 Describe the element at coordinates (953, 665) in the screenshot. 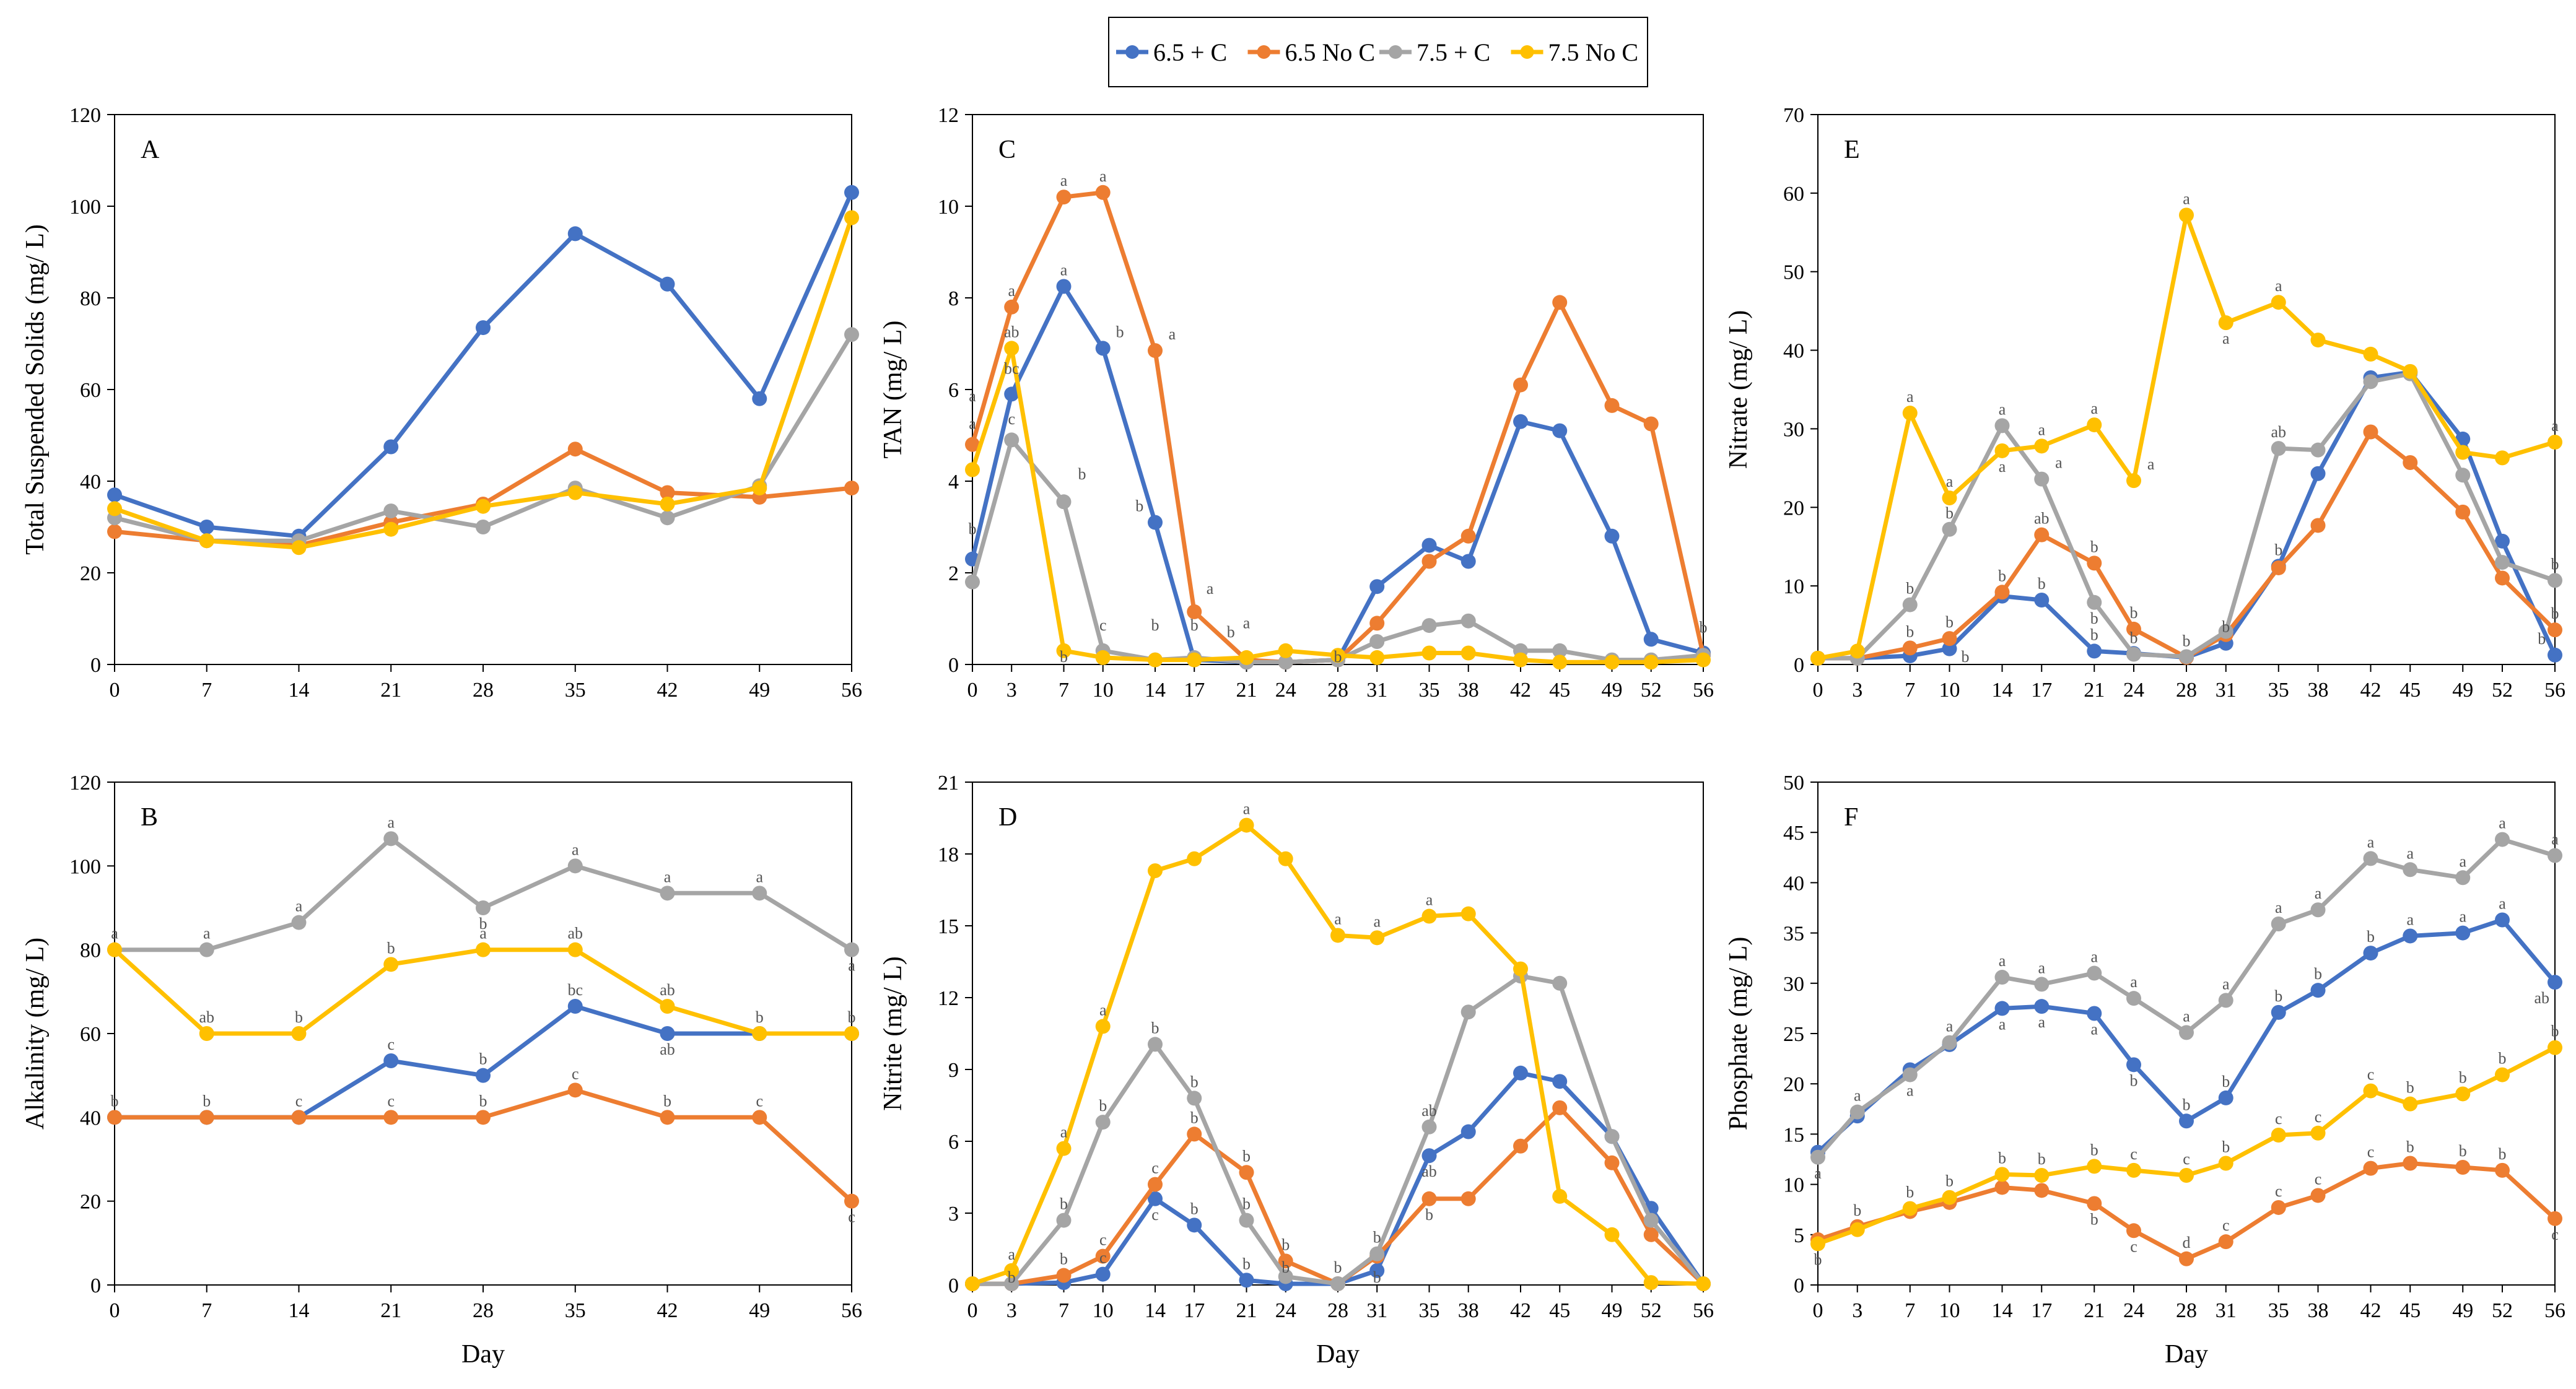

I see `y-tick-label: 0` at that location.